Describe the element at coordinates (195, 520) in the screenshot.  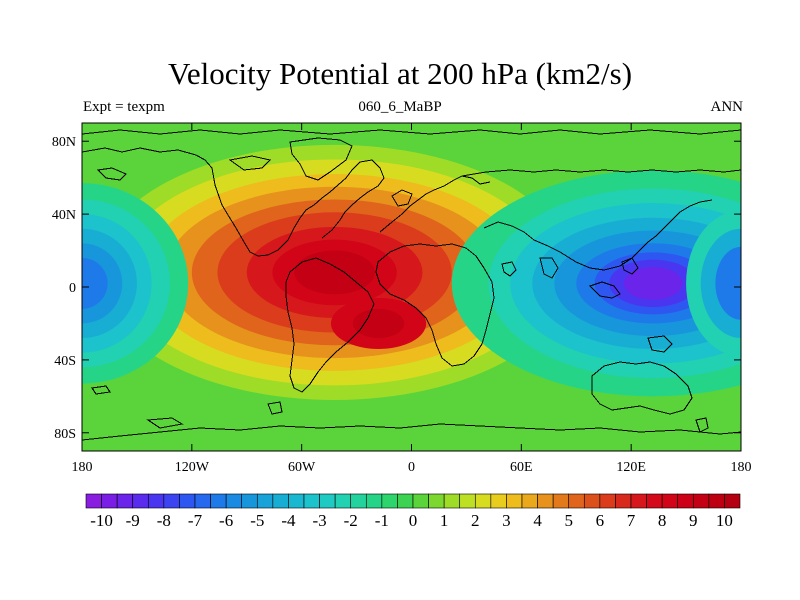
I see `colorbar-label: -7` at that location.